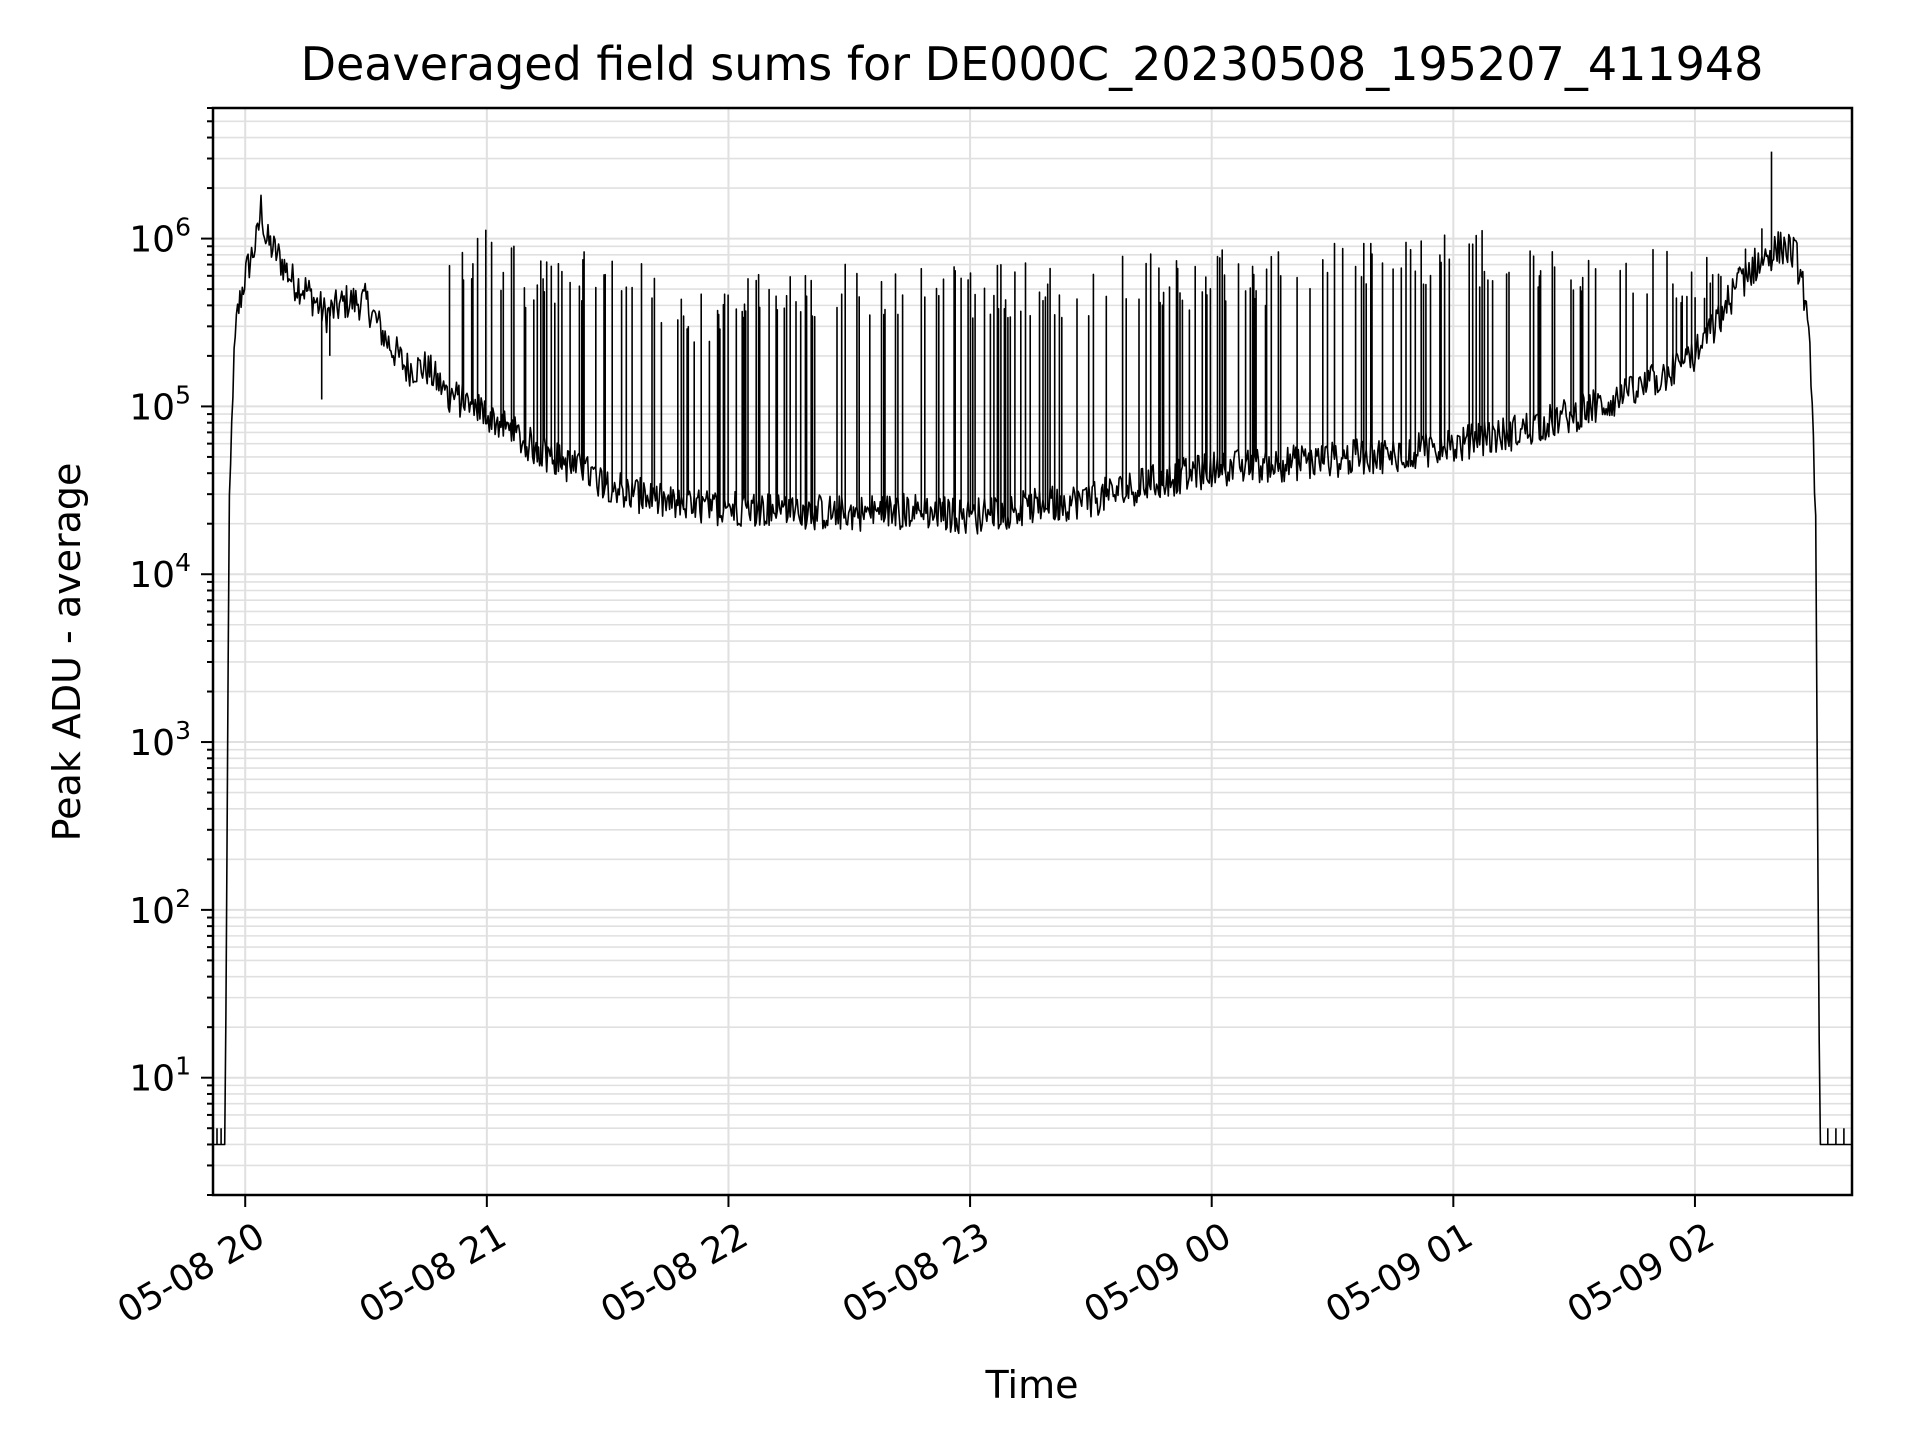  I want to click on y-tick-label: 10⁵, so click(160, 404).